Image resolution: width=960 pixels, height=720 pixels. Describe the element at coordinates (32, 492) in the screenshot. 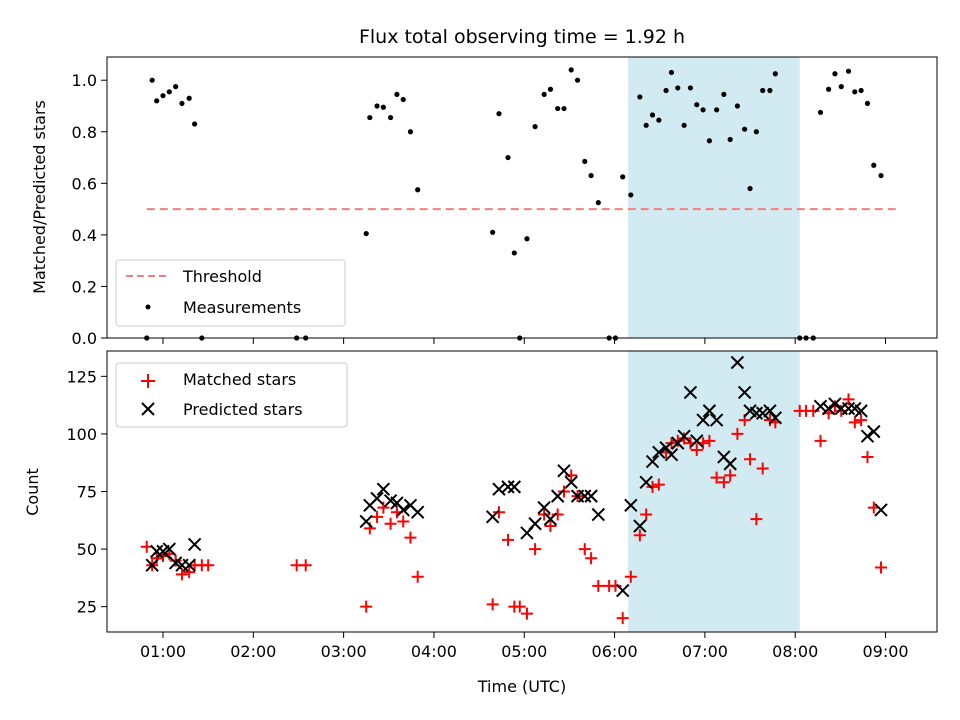

I see `bottom-y-axis-label: Count` at that location.